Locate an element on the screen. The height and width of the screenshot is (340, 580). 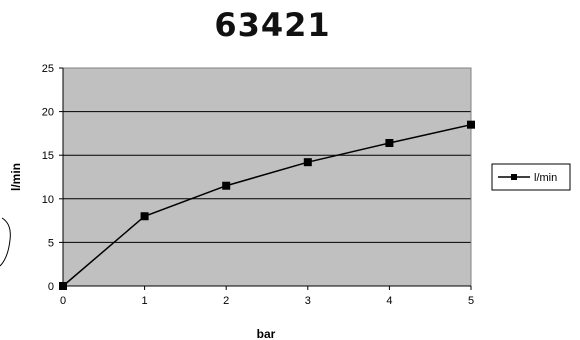
x-axis-label: bar is located at coordinates (266, 333).